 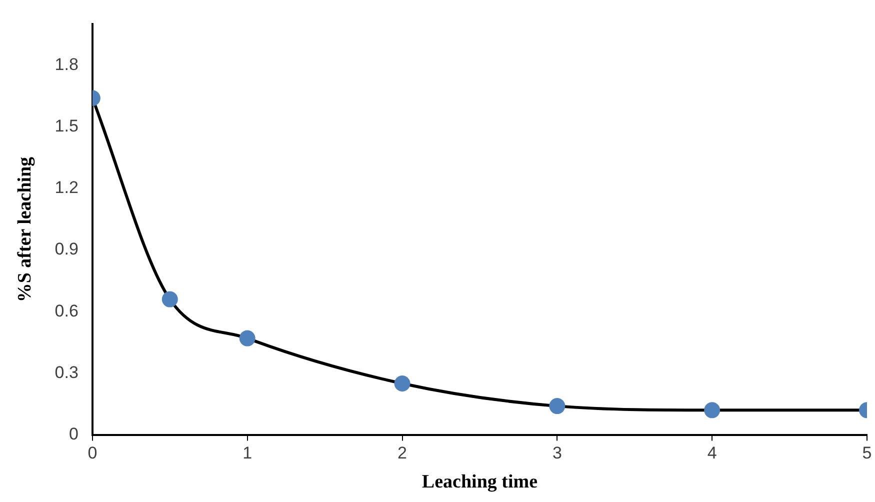 I want to click on x-tick-label: 5, so click(x=867, y=453).